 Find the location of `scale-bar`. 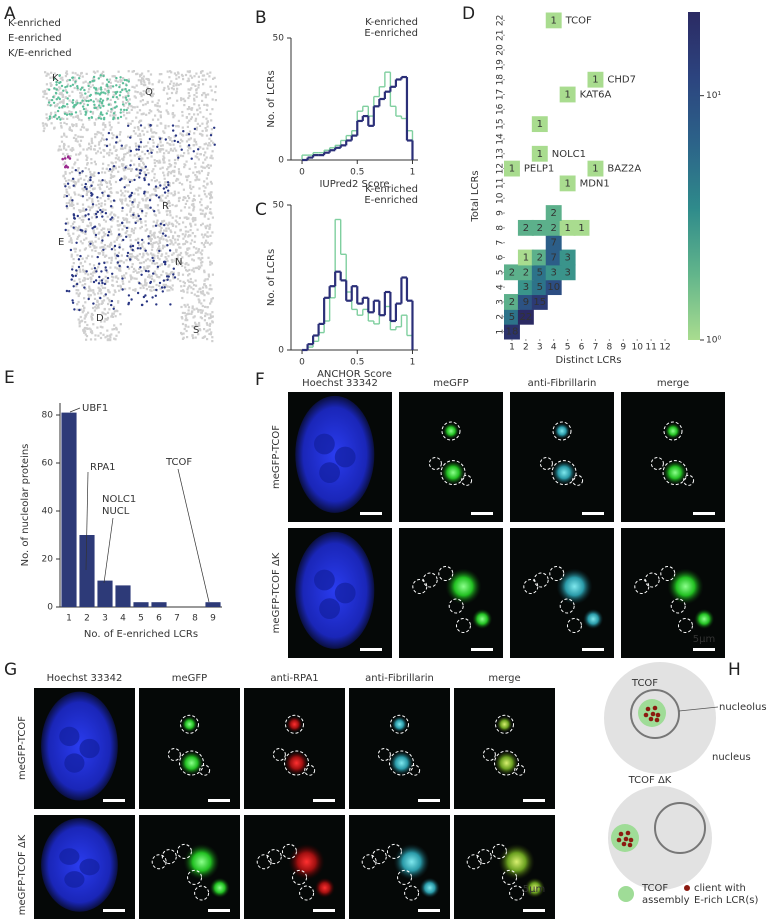

scale-bar is located at coordinates (114, 910).